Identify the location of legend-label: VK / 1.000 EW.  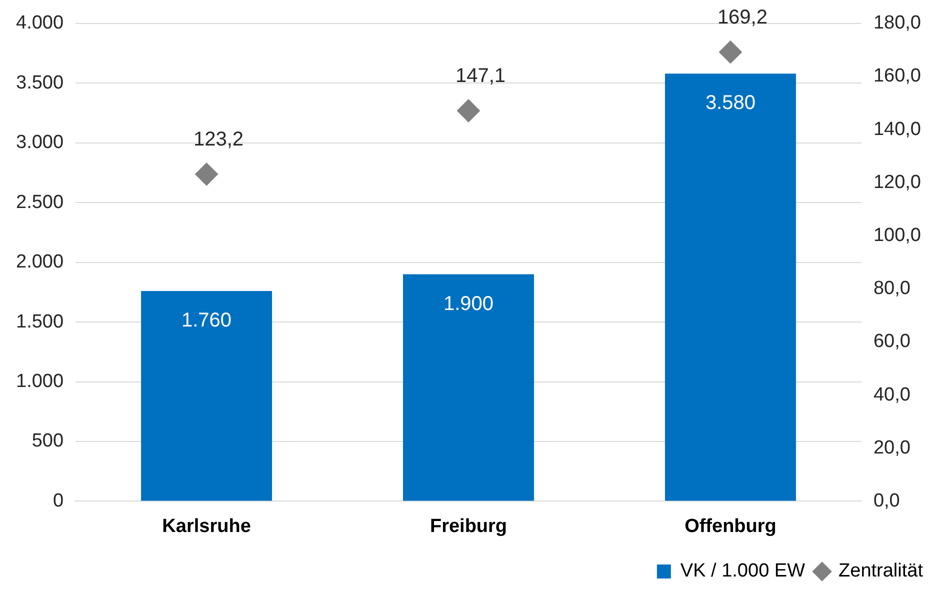
(743, 571).